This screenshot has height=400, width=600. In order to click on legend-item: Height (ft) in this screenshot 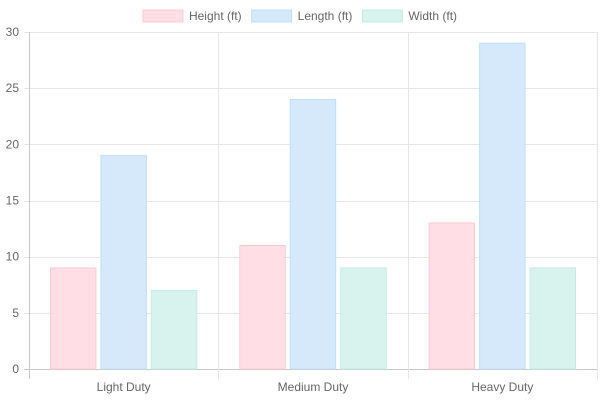, I will do `click(192, 16)`.